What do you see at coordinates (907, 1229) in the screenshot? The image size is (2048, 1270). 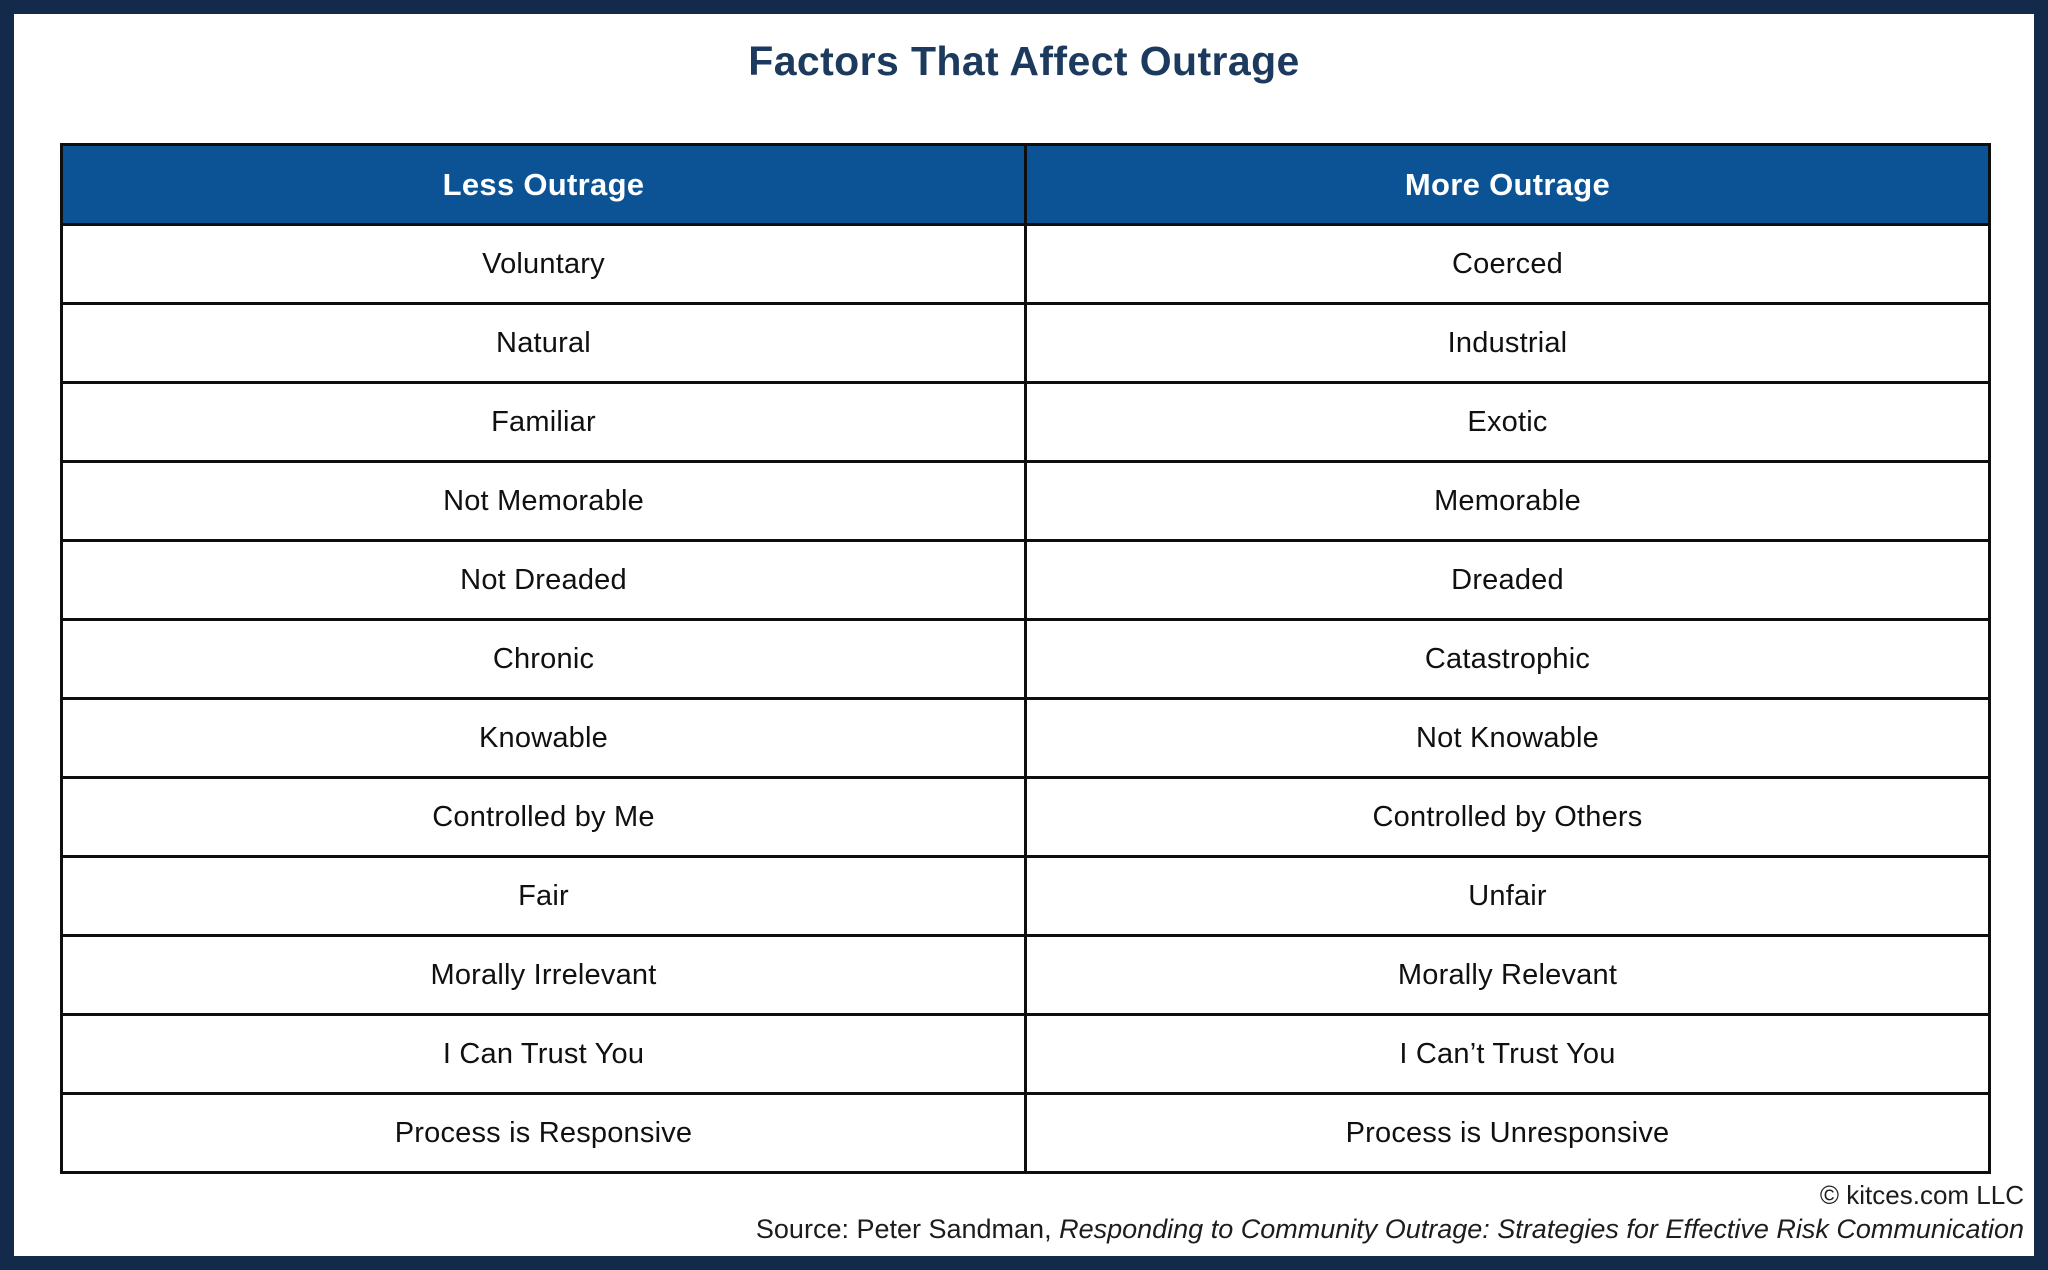 I see `source-prefix: Source: Peter Sandman,` at bounding box center [907, 1229].